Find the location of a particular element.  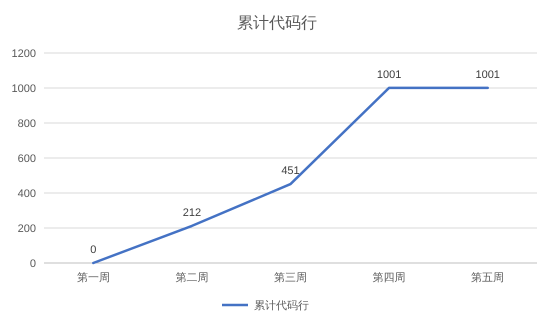

y-tick-label: 1200 is located at coordinates (24, 54).